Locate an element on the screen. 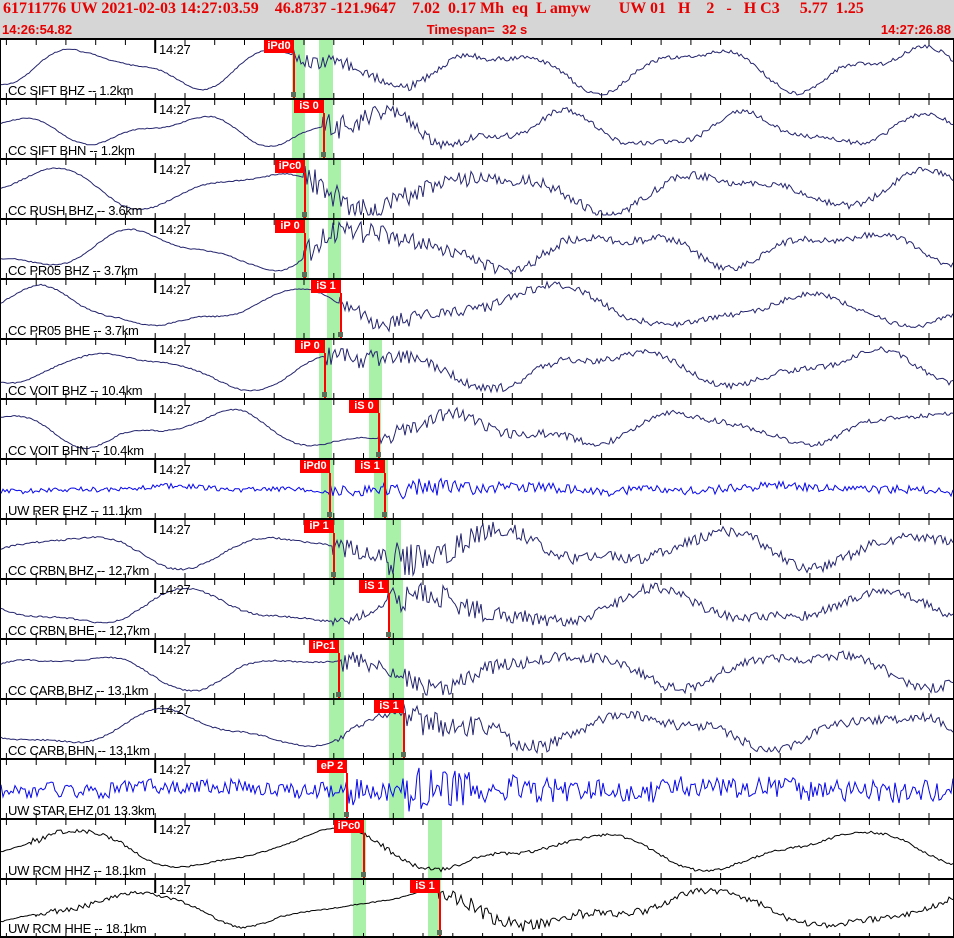 This screenshot has width=954, height=938. trace-panel-12: iS 1 14:27 CC CARB BHN -- 13.1km is located at coordinates (477, 728).